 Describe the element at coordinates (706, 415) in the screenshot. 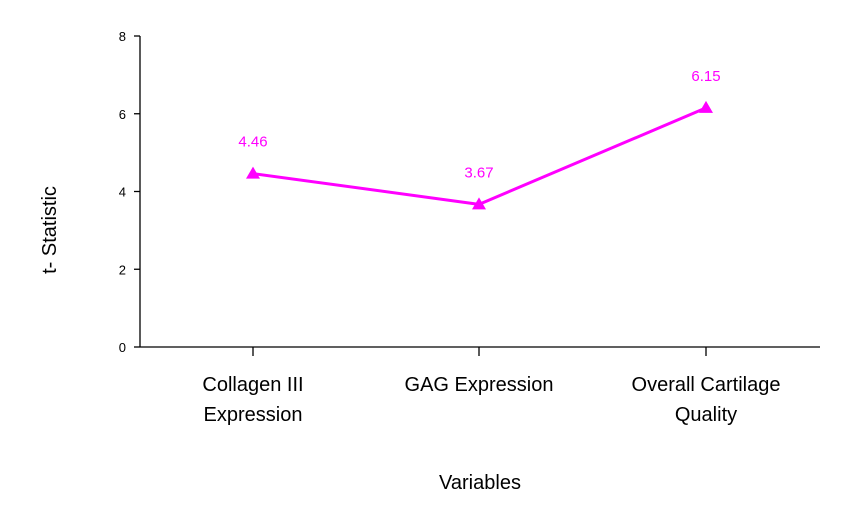

I see `x-category-label: Quality` at that location.